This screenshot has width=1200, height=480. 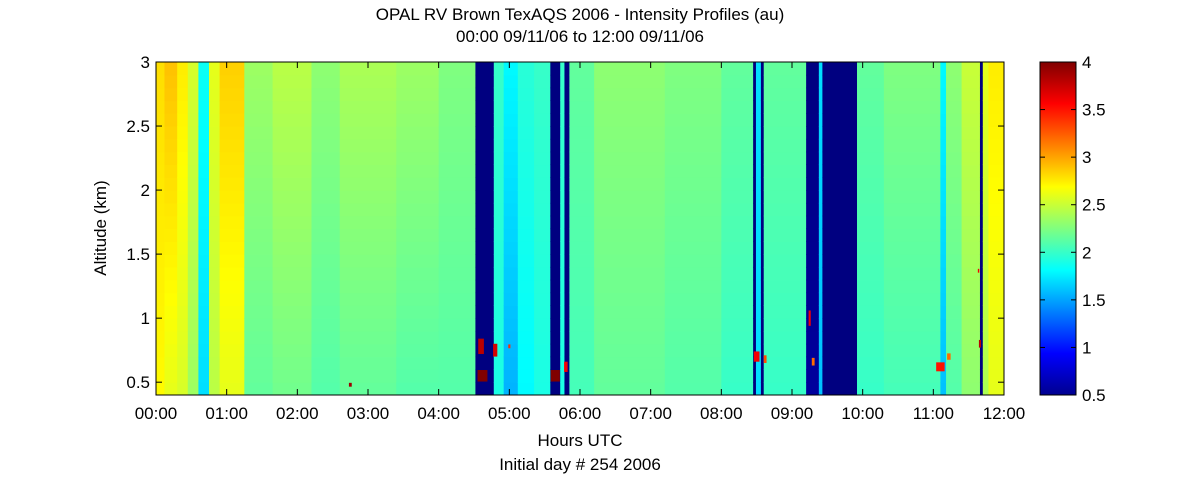 What do you see at coordinates (1004, 413) in the screenshot?
I see `x-tick-label: 12:00` at bounding box center [1004, 413].